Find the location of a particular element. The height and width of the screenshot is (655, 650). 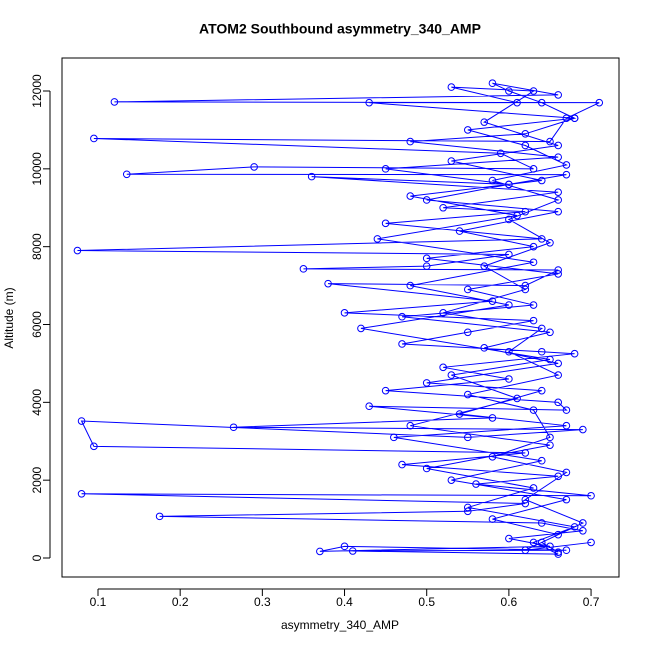

y-axis-label: Altitude (m) is located at coordinates (9, 317).